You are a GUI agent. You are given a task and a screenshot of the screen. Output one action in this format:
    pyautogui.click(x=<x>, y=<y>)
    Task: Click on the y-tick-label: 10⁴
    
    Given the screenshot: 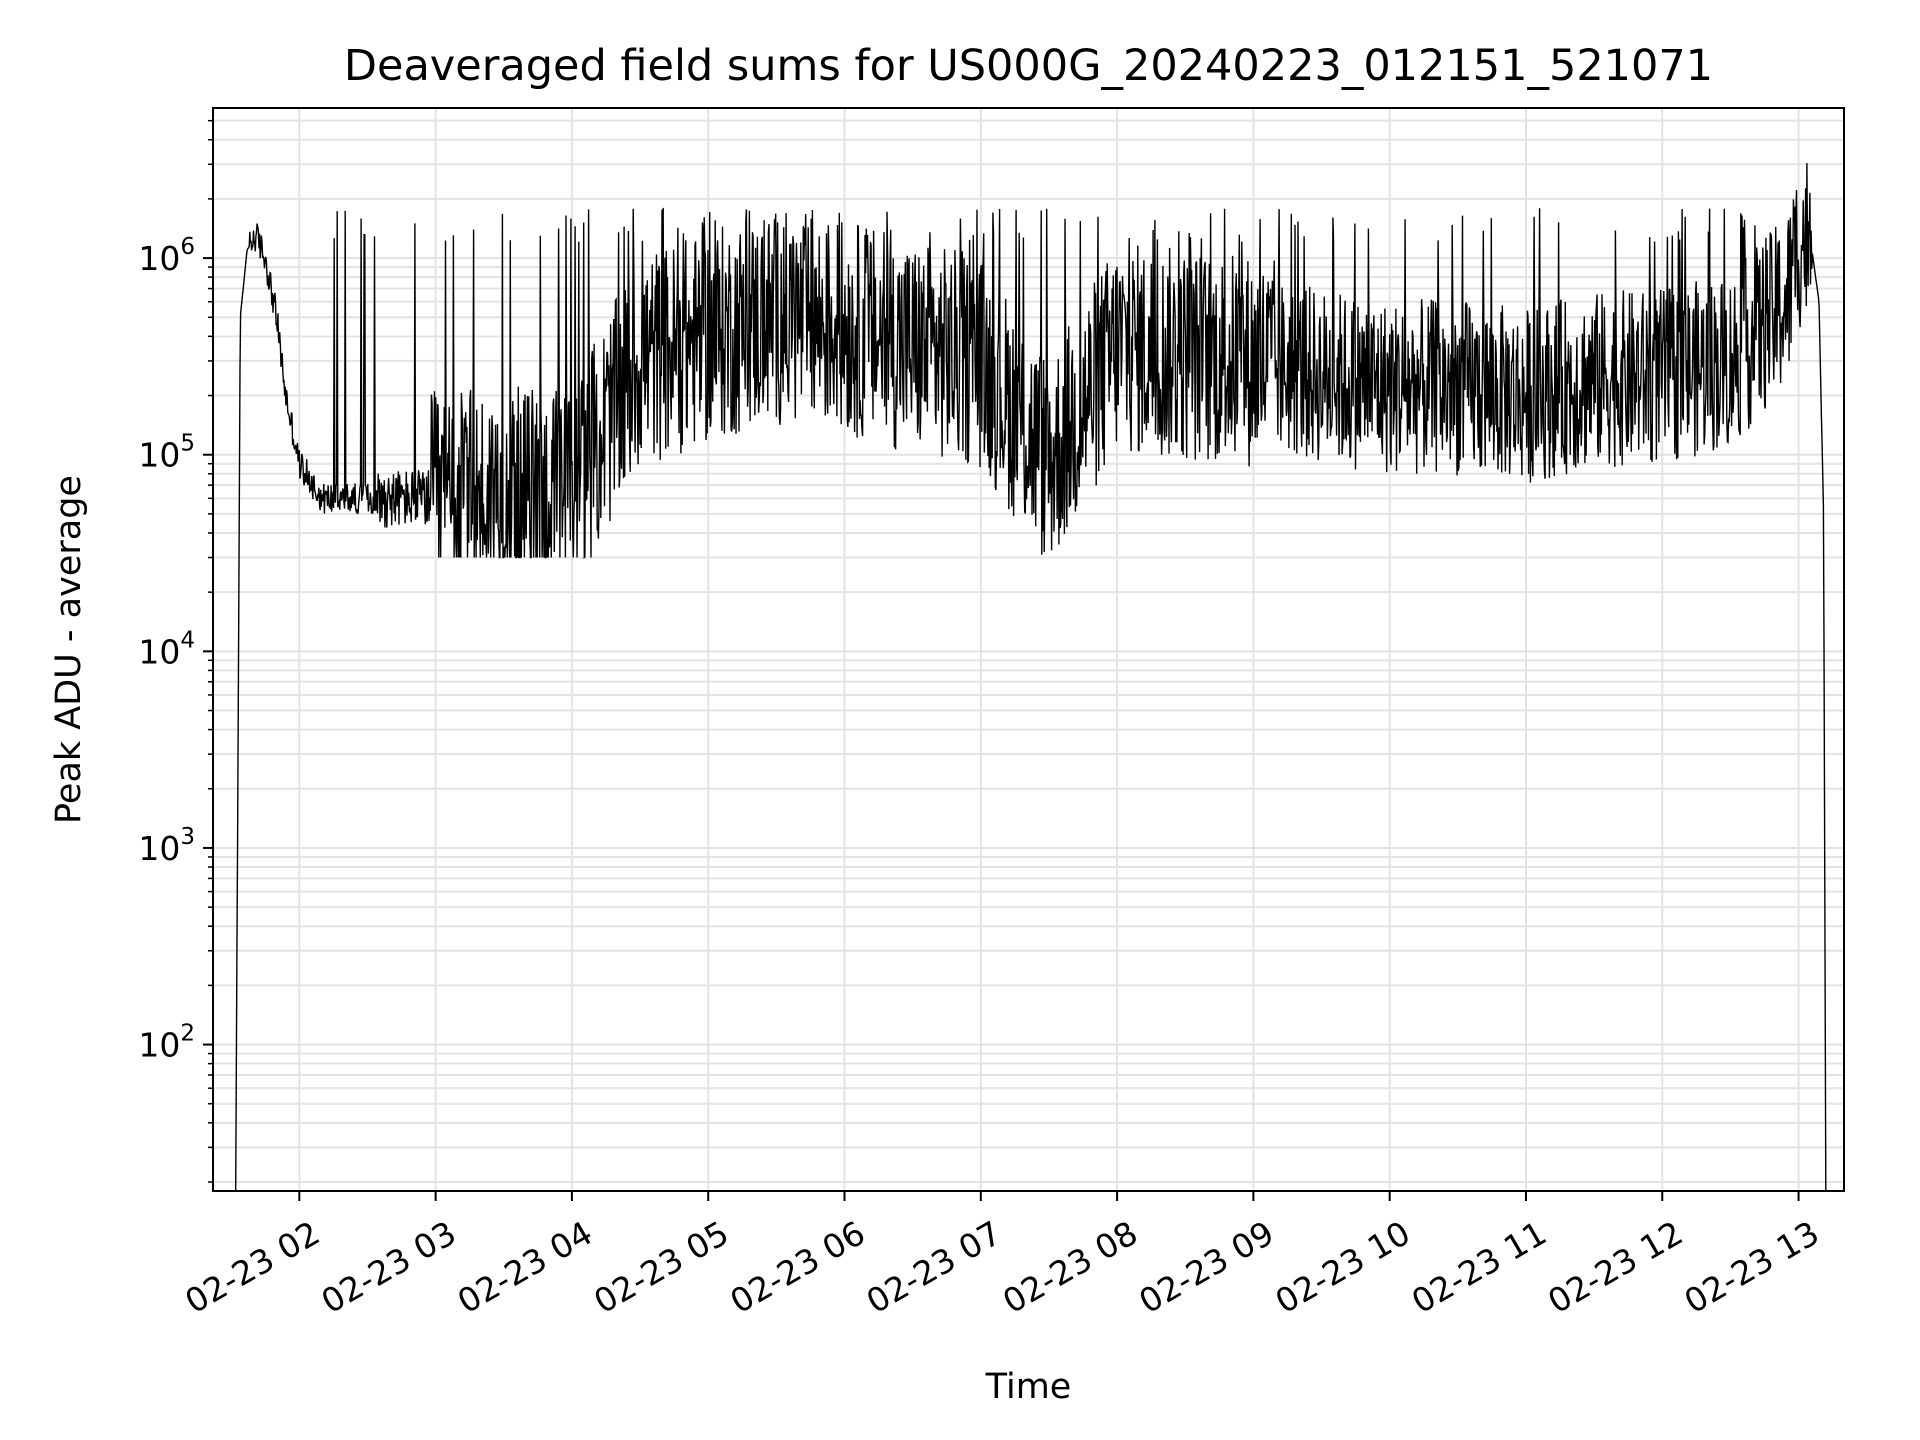 What is the action you would take?
    pyautogui.click(x=166, y=649)
    